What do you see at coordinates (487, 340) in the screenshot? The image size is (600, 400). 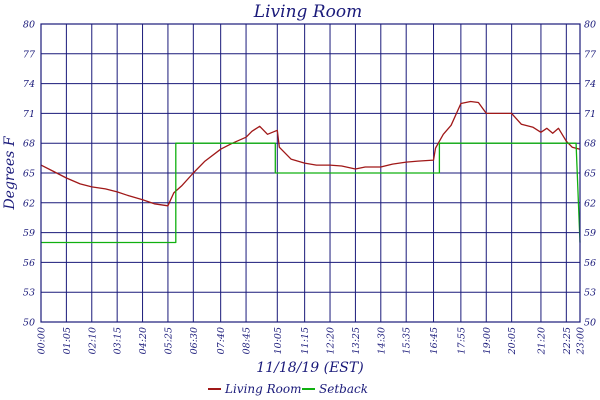 I see `x-tick-label: 19:00` at bounding box center [487, 340].